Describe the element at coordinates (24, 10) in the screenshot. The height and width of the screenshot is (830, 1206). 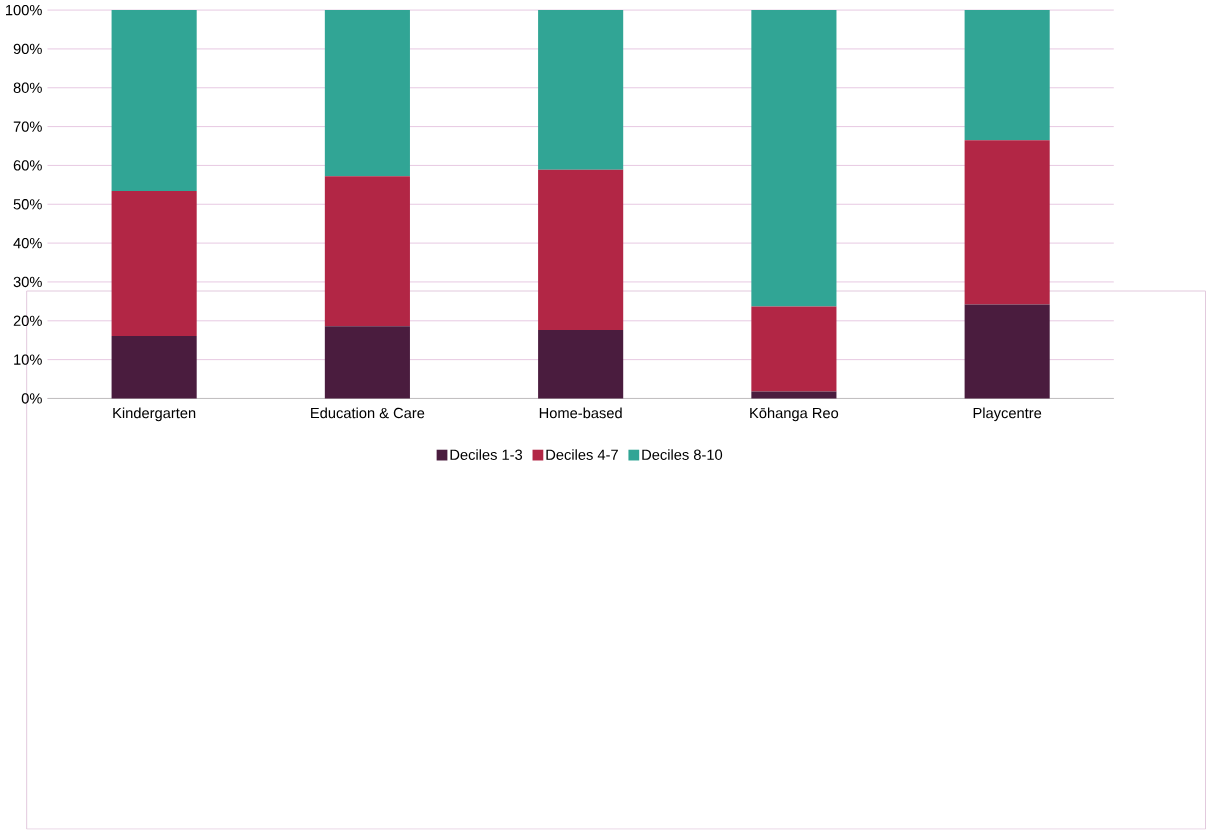
I see `y-tick-label: 100%` at that location.